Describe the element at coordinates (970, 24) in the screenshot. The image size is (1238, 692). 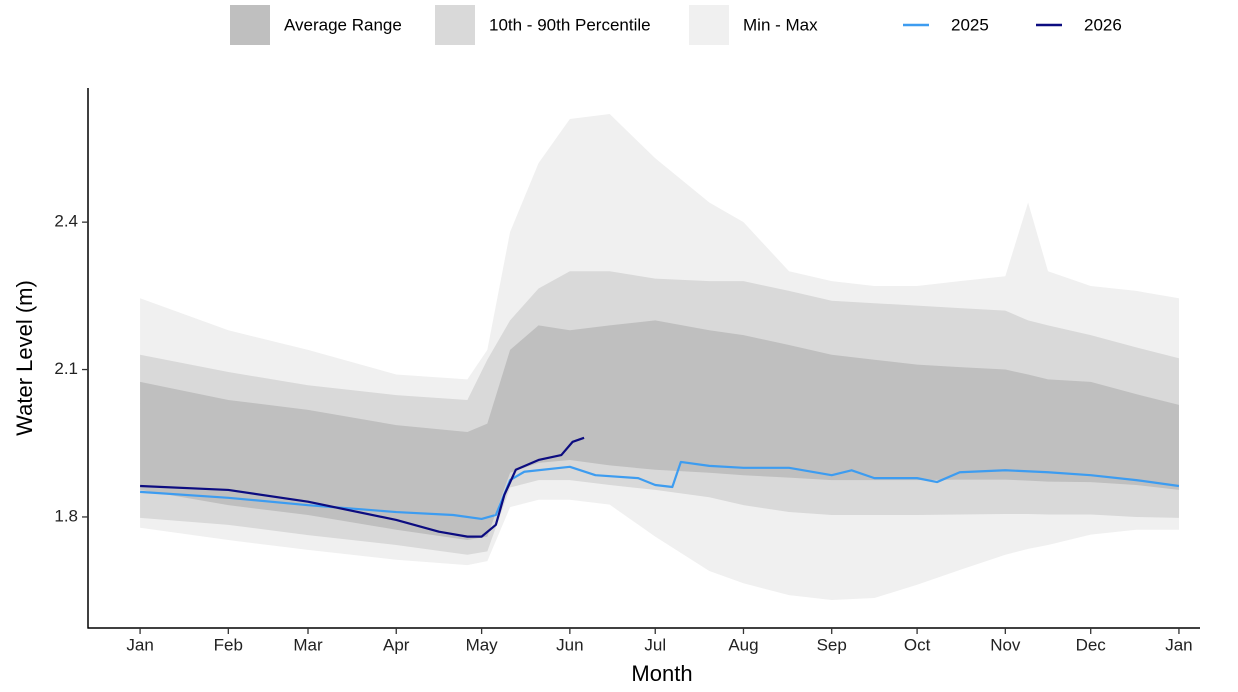
I see `legend-label: 2025` at that location.